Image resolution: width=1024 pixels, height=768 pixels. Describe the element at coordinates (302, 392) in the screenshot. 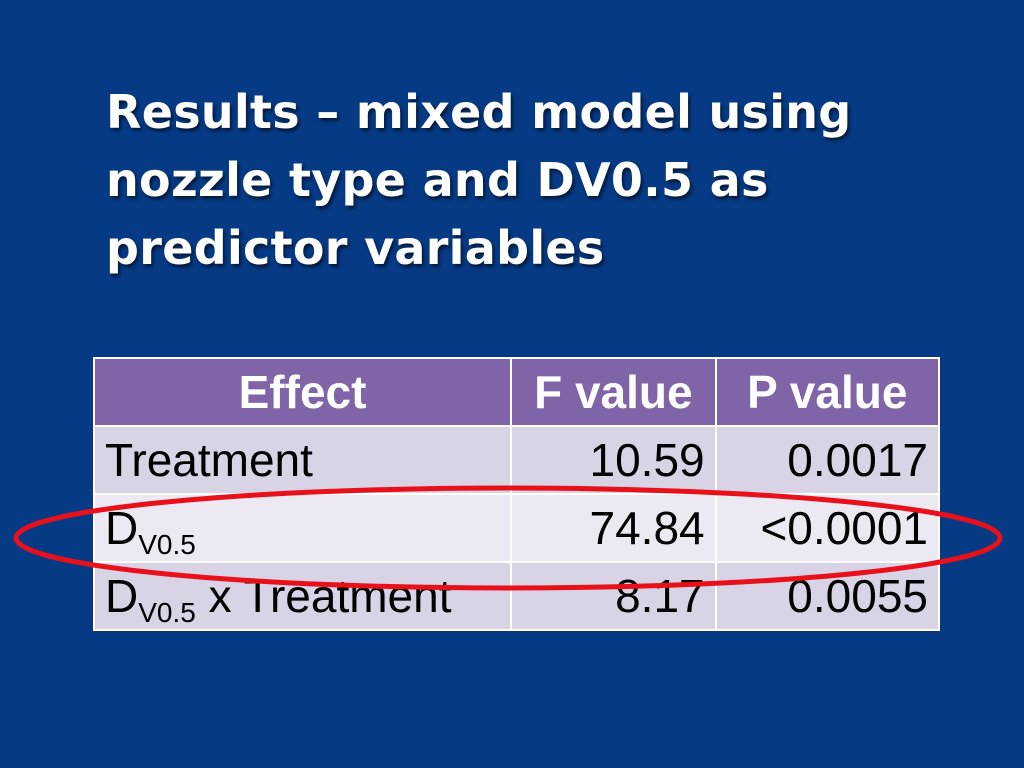

I see `header-effect: Effect` at that location.